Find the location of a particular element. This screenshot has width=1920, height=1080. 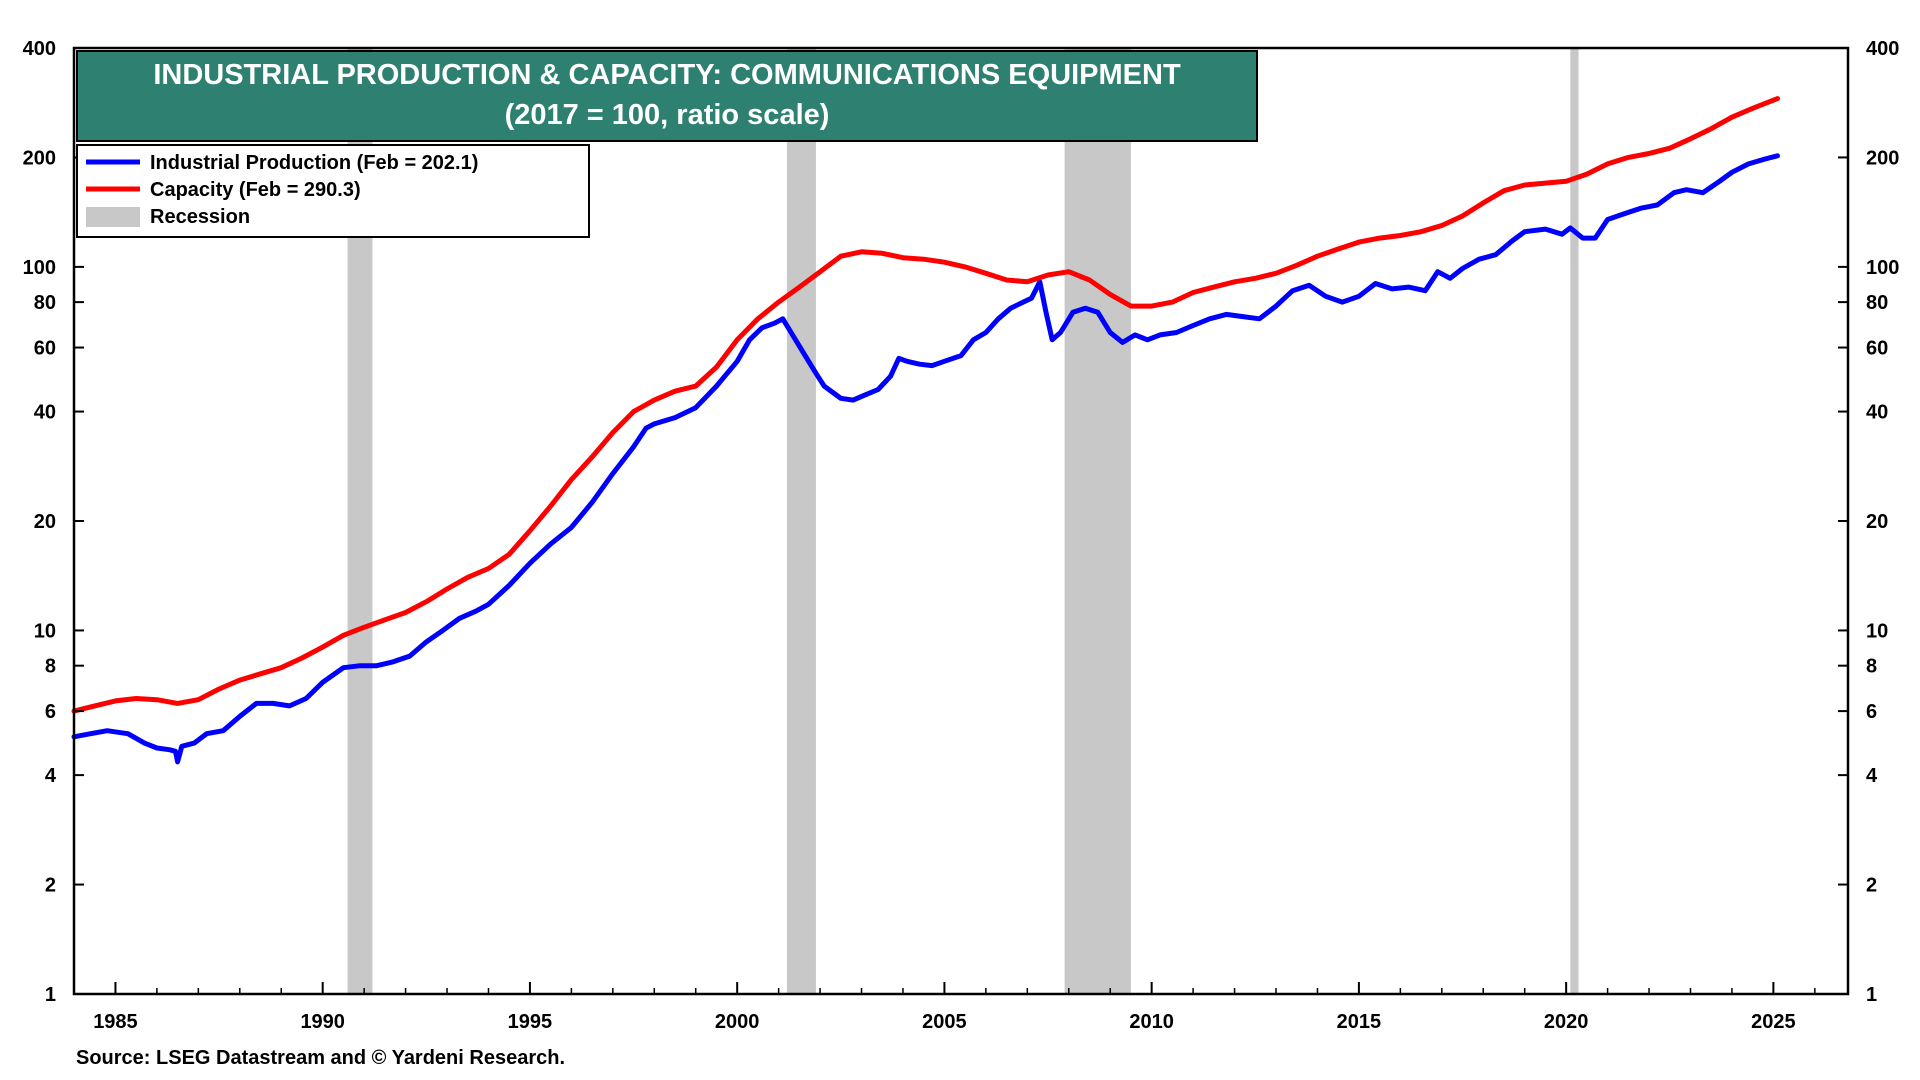

x-tick-label: 2025 is located at coordinates (1773, 1022).